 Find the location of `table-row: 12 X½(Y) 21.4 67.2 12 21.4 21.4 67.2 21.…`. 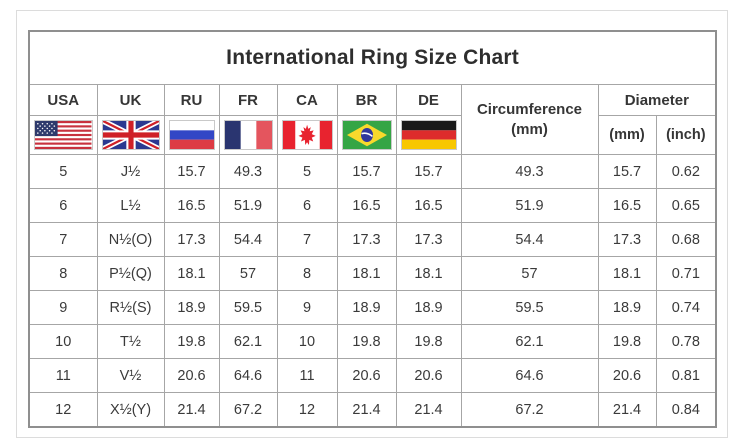

table-row: 12 X½(Y) 21.4 67.2 12 21.4 21.4 67.2 21.… is located at coordinates (372, 410).